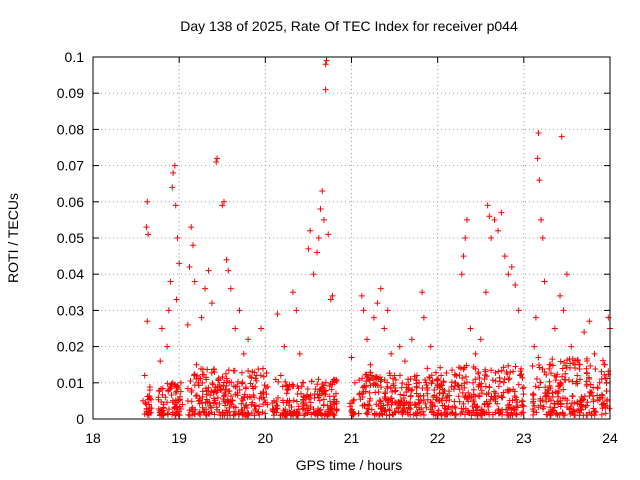 The width and height of the screenshot is (640, 480). Describe the element at coordinates (80, 419) in the screenshot. I see `y-tick-label: 0` at that location.